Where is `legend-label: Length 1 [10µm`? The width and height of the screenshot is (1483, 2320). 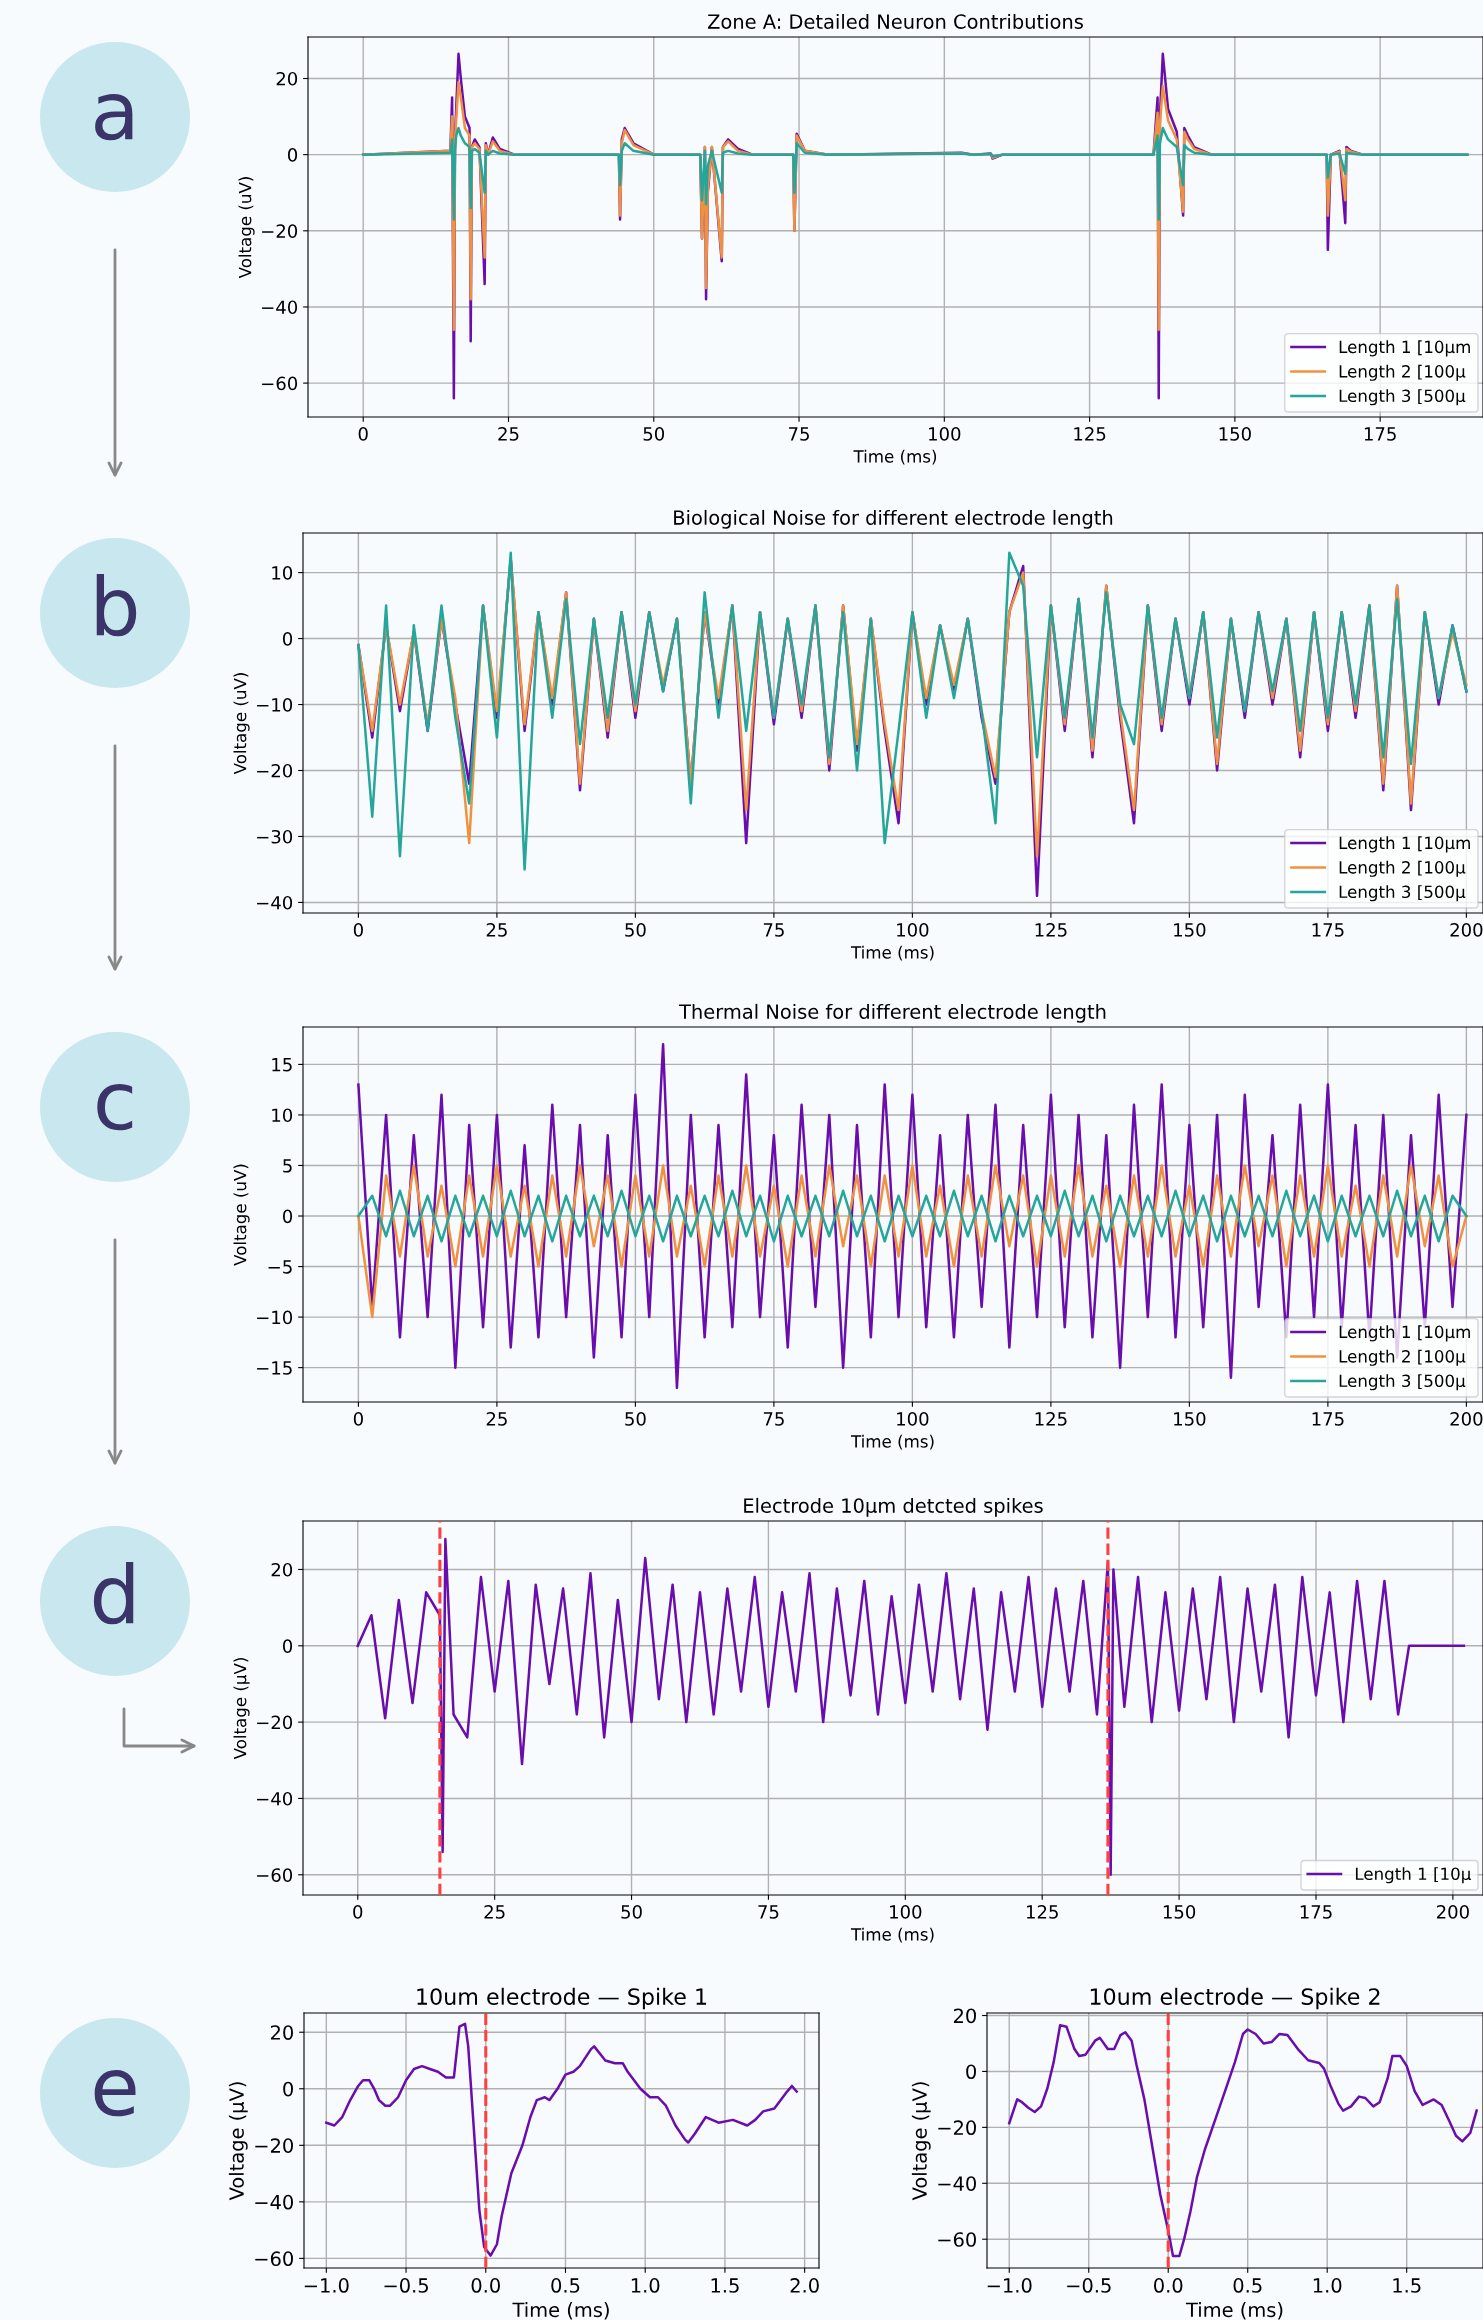
legend-label: Length 1 [10µm is located at coordinates (1404, 844).